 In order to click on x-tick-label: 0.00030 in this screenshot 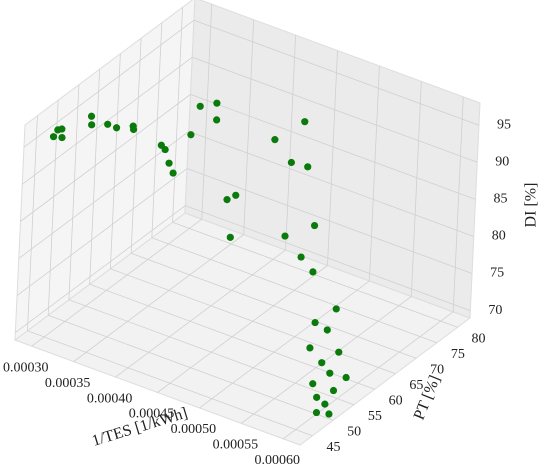, I will do `click(26, 367)`.